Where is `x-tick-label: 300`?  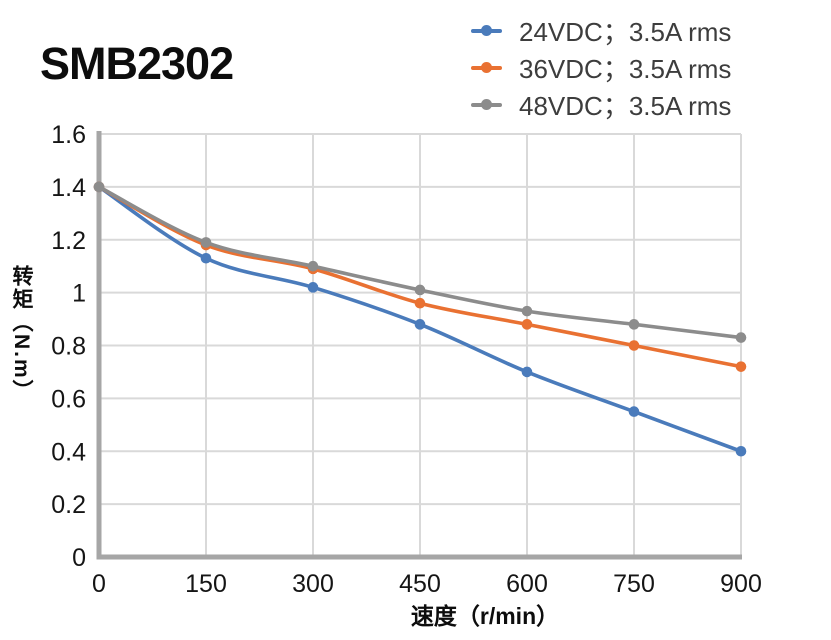 x-tick-label: 300 is located at coordinates (313, 584).